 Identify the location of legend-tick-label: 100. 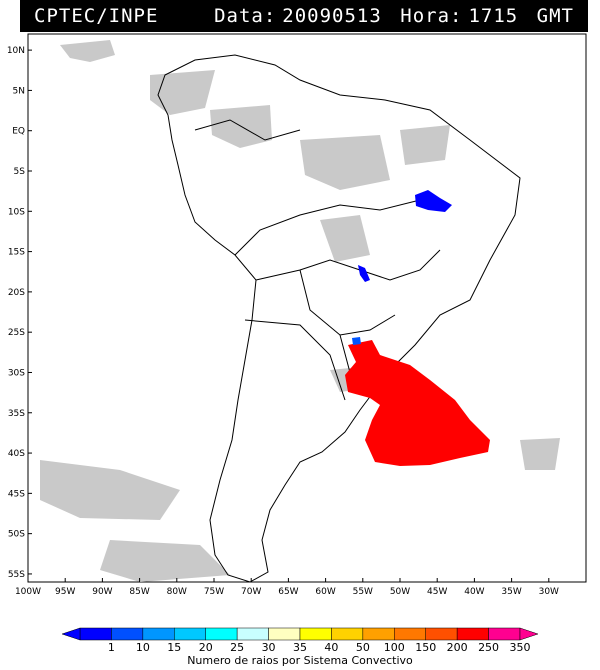
(394, 647).